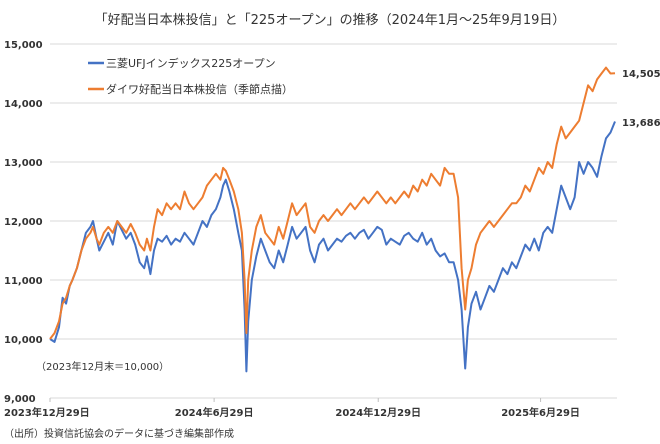 The width and height of the screenshot is (660, 444). What do you see at coordinates (540, 412) in the screenshot?
I see `x-tick-label: 2025年6月29日` at bounding box center [540, 412].